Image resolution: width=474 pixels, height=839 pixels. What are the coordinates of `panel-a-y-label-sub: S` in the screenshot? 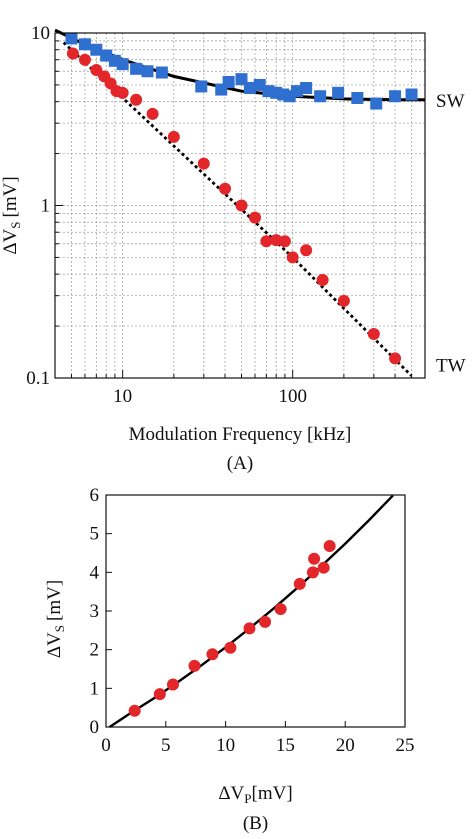 It's located at (15, 224).